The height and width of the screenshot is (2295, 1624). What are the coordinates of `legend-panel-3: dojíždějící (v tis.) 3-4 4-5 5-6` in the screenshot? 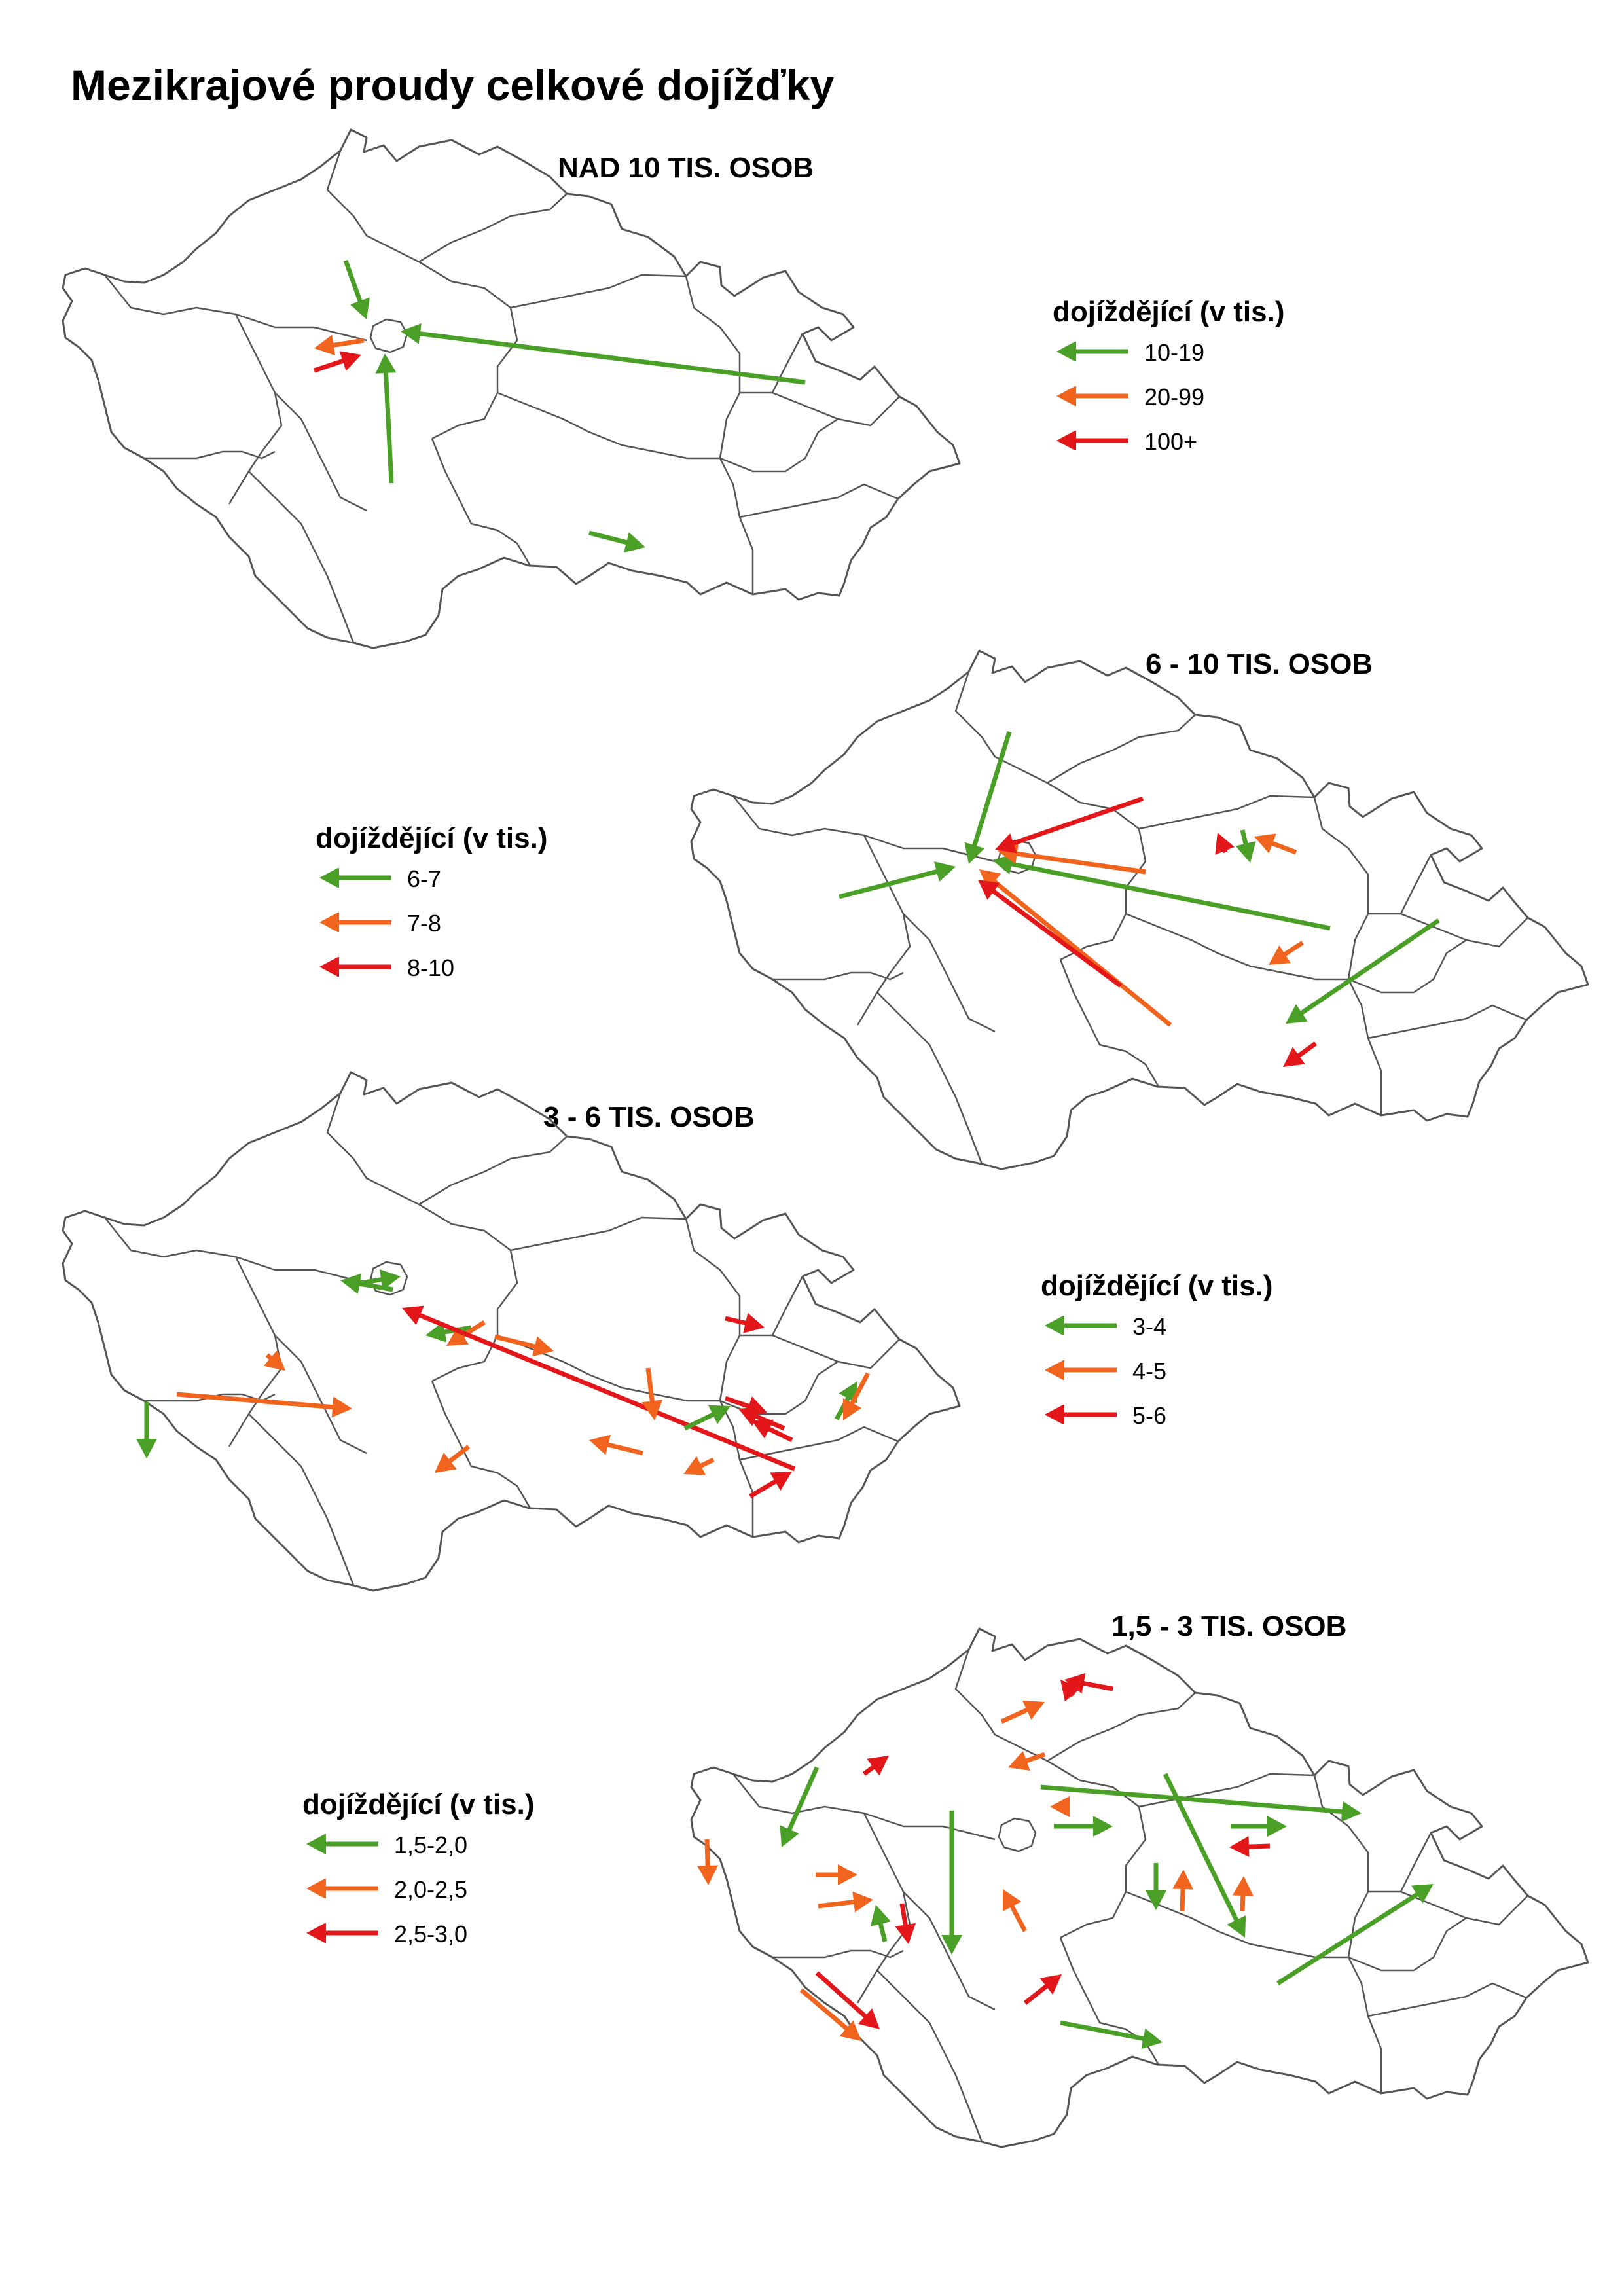 It's located at (1157, 1357).